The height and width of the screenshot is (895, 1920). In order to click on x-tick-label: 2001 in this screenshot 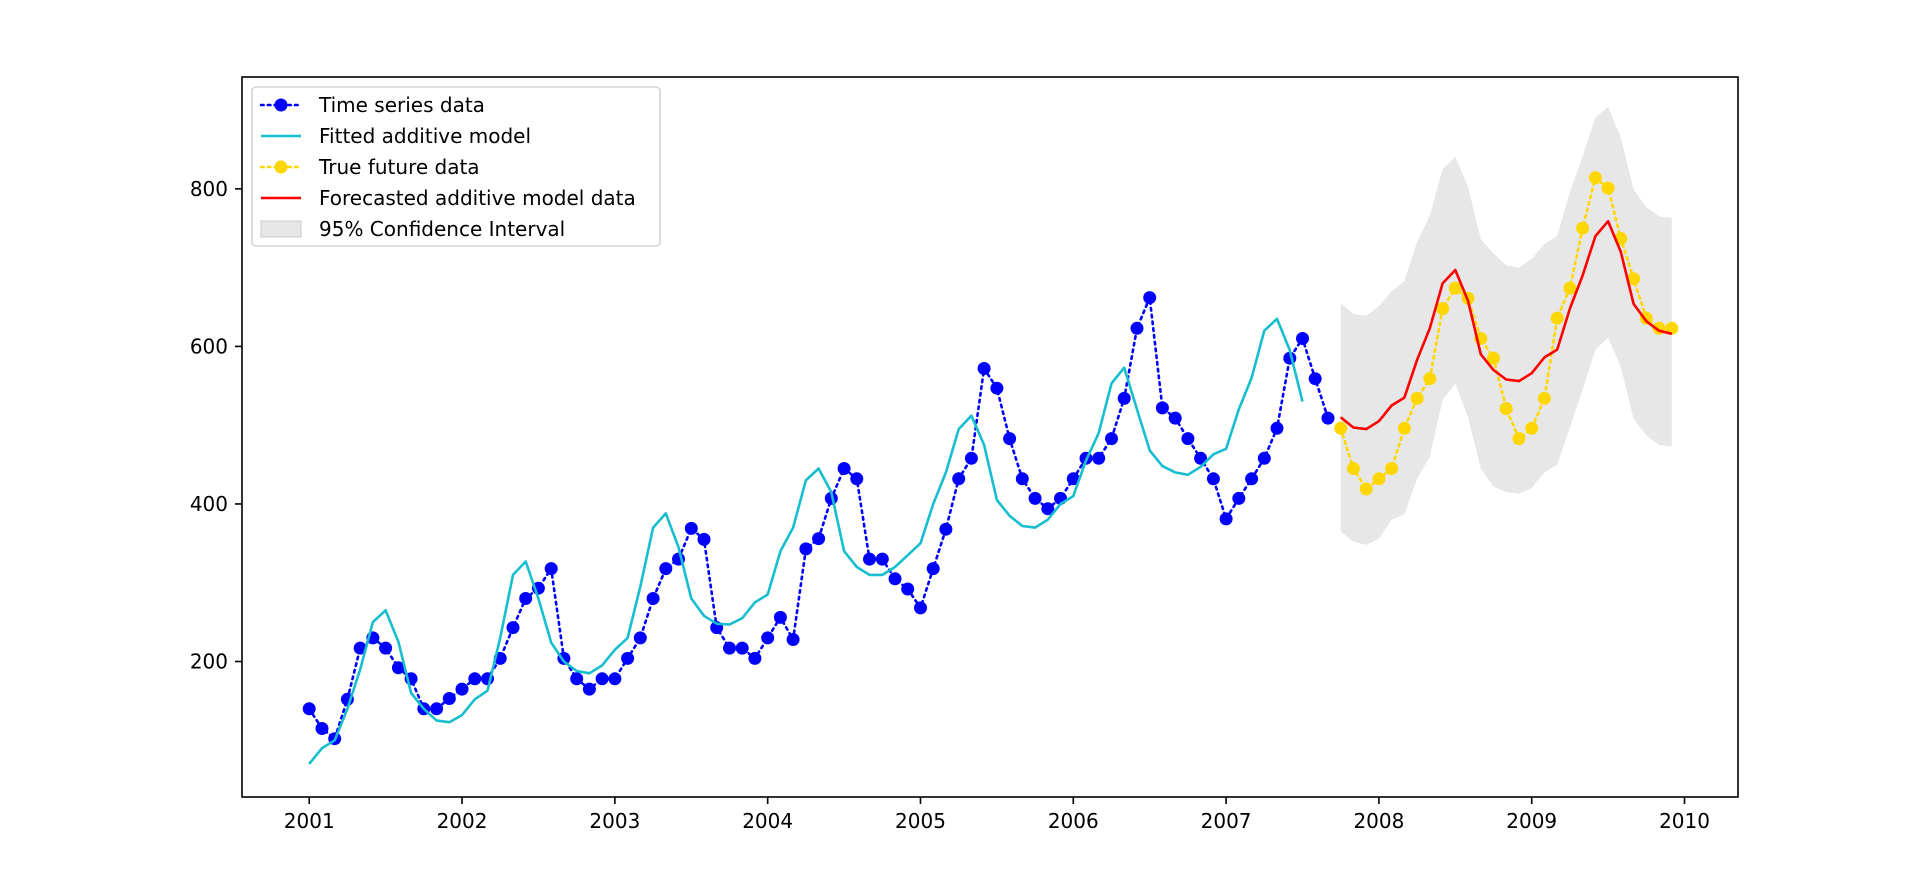, I will do `click(309, 821)`.